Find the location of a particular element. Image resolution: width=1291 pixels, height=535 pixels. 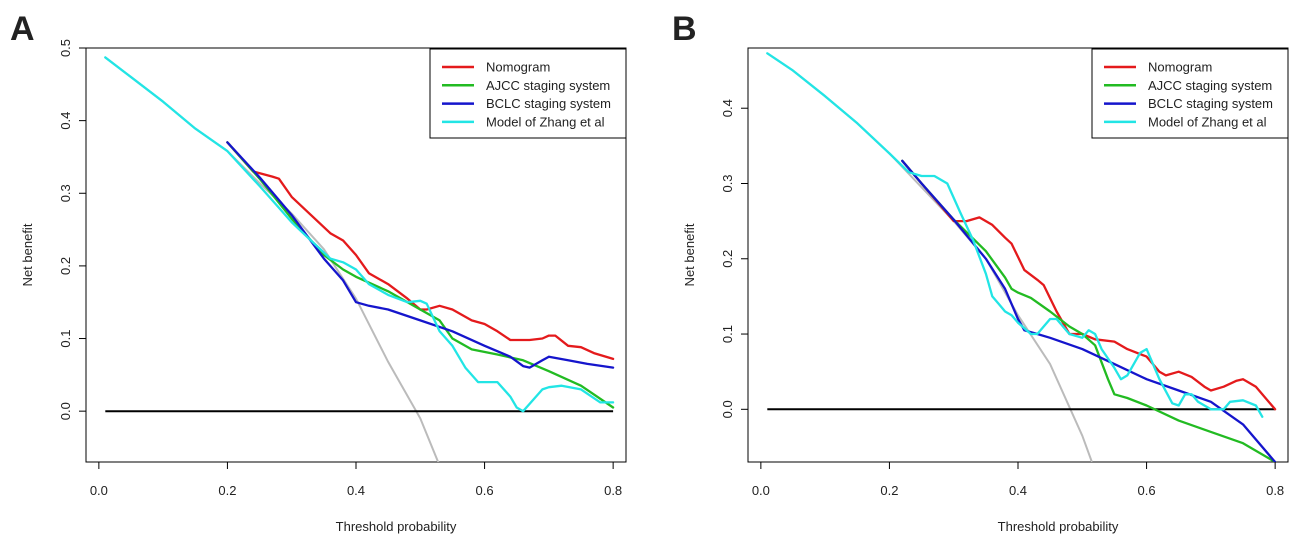

panel-label-a: A is located at coordinates (22, 29).